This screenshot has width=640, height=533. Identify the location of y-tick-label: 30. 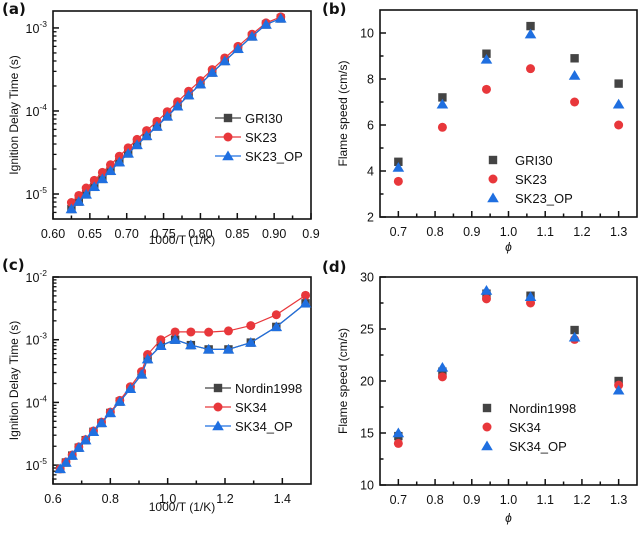
(367, 278).